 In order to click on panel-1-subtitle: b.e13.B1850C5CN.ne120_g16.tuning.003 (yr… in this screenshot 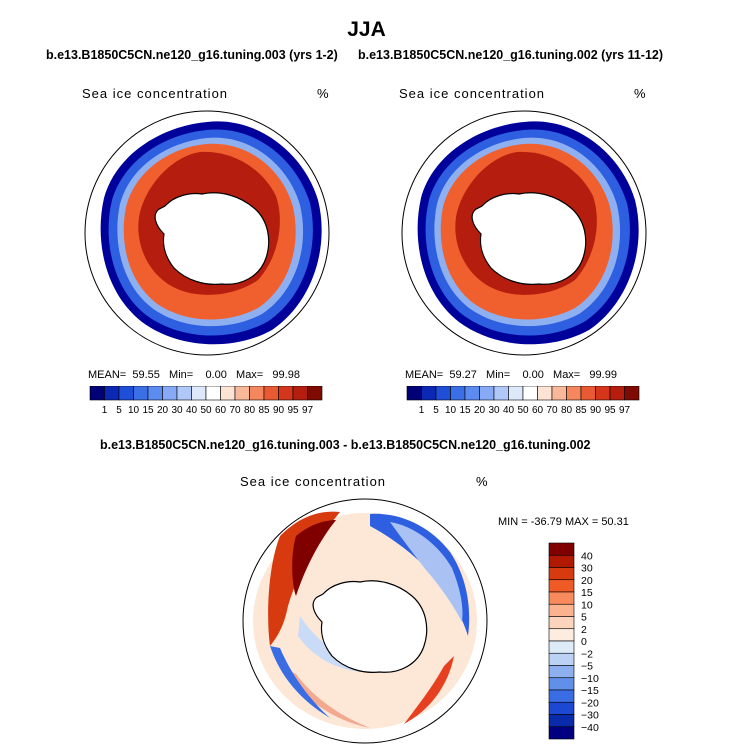, I will do `click(192, 55)`.